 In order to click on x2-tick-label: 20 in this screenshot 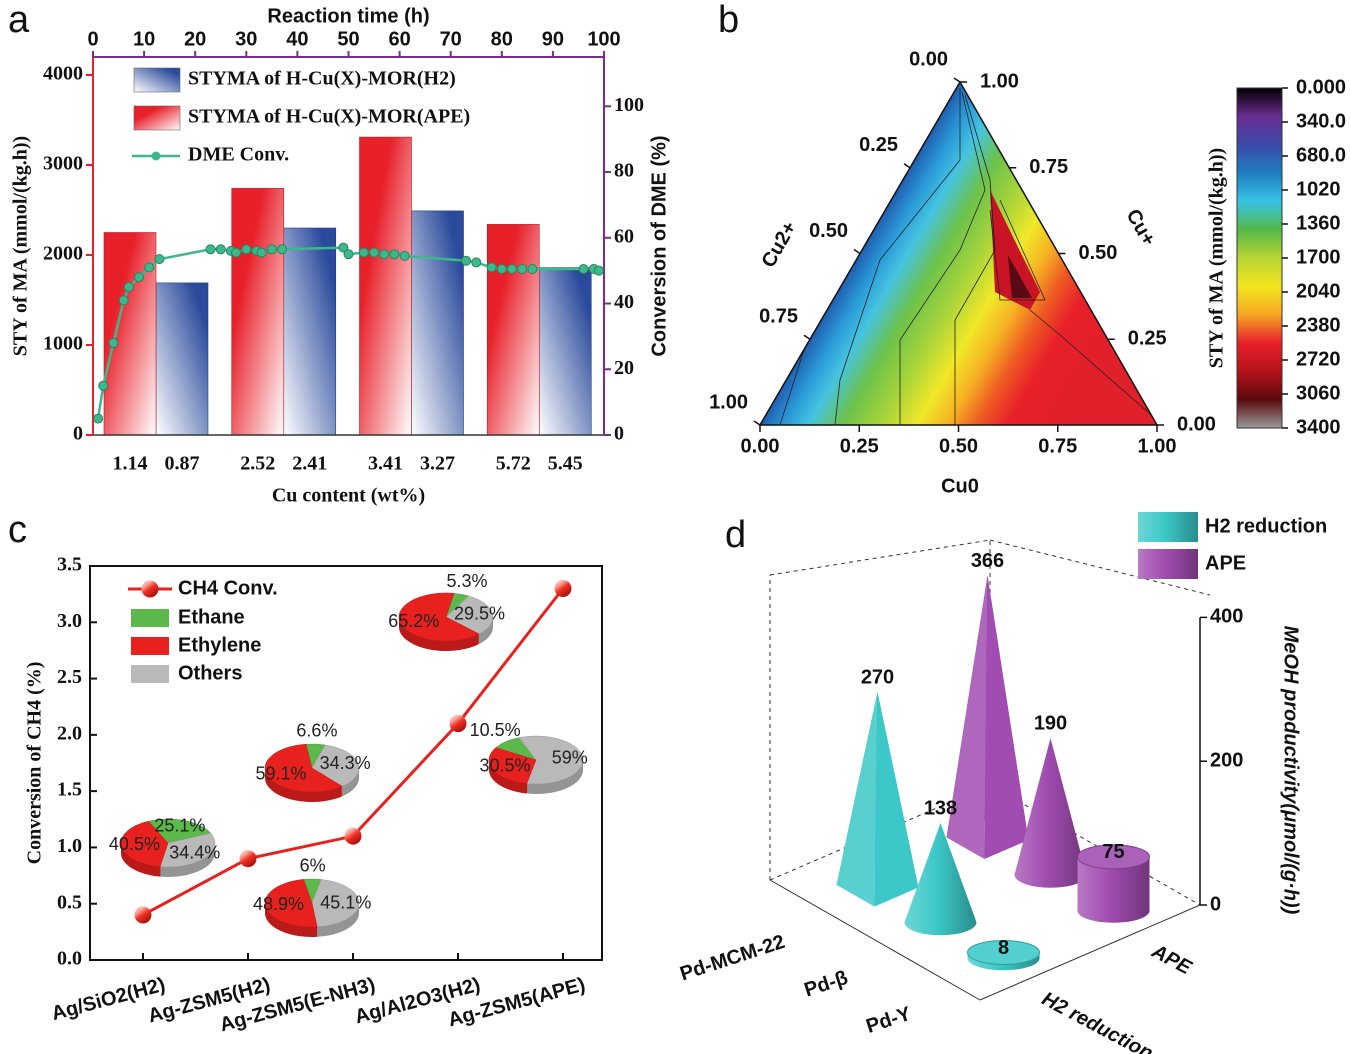, I will do `click(195, 39)`.